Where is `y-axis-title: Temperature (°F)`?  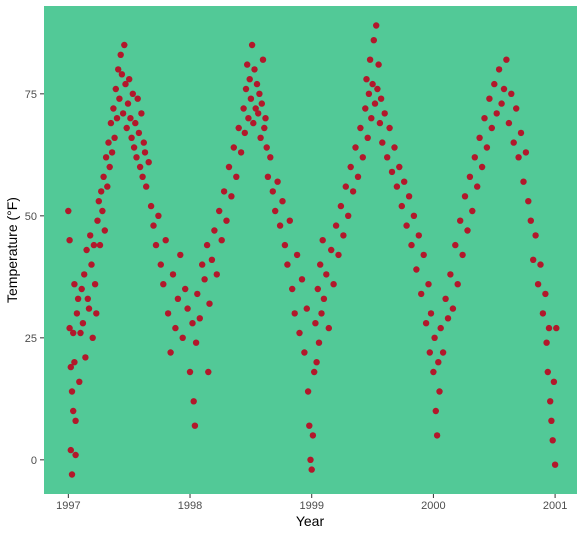
y-axis-title: Temperature (°F) is located at coordinates (12, 250).